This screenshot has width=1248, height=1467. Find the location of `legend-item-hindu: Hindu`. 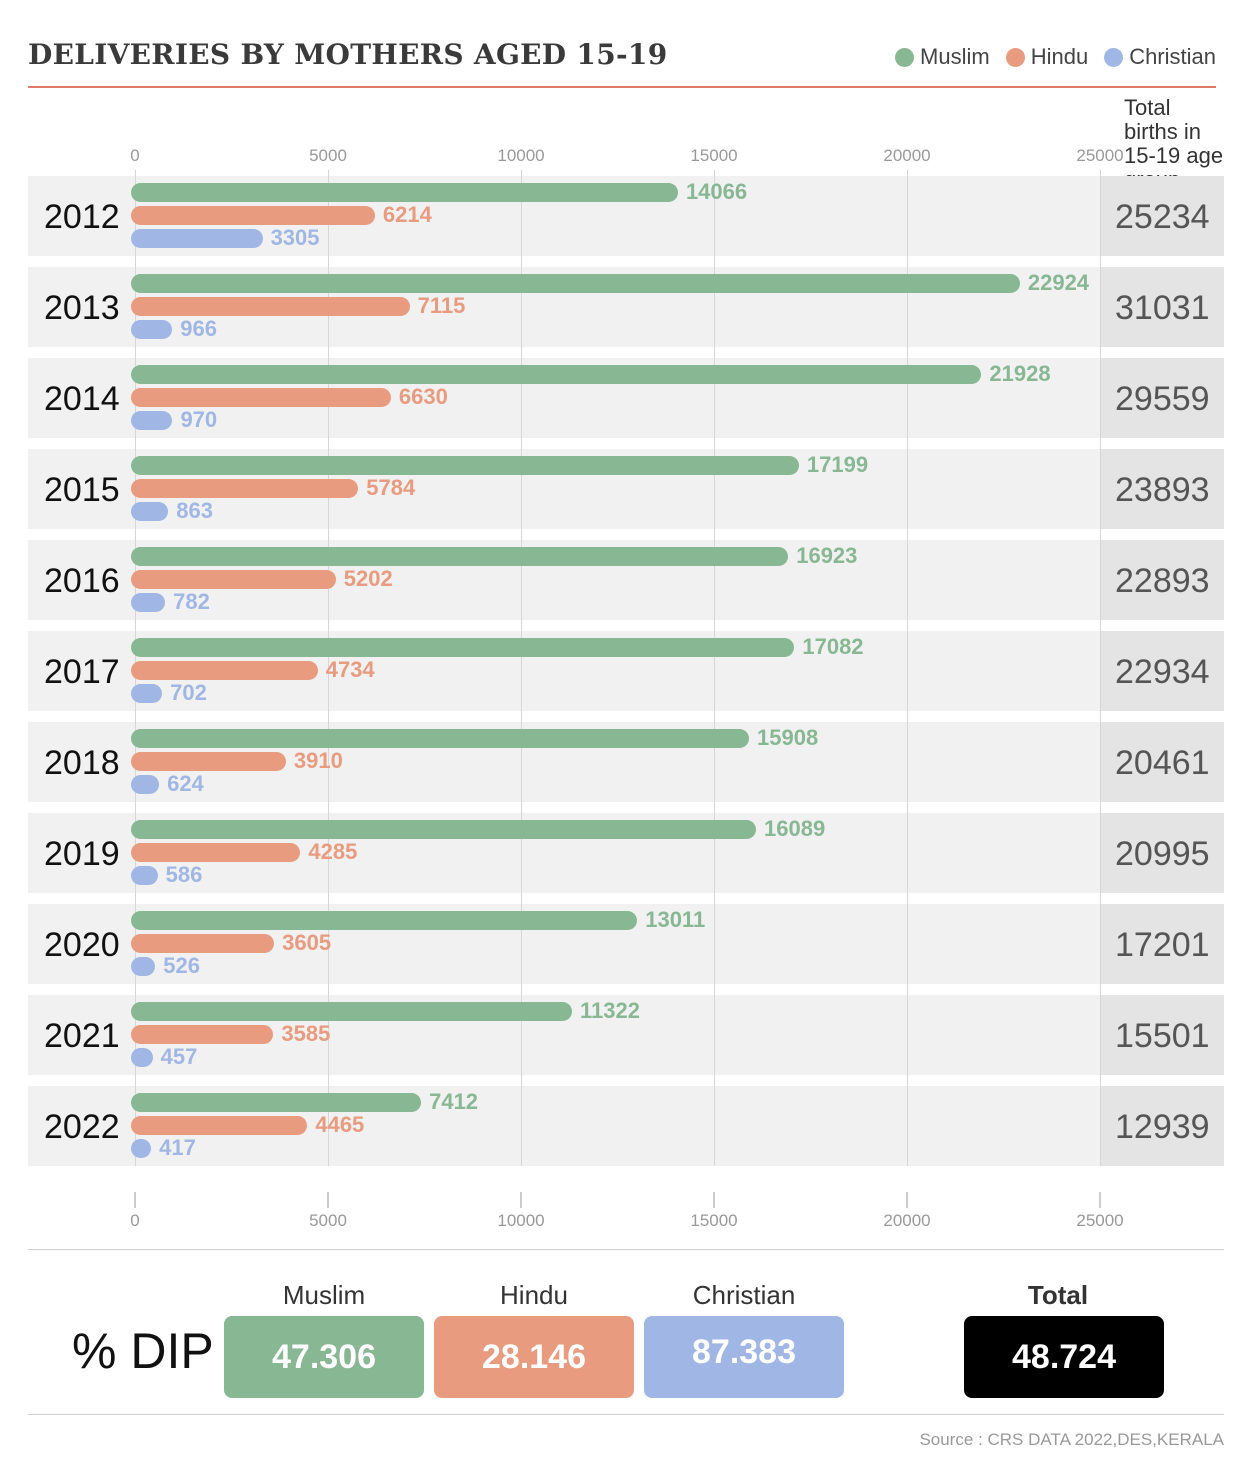

legend-item-hindu: Hindu is located at coordinates (1046, 57).